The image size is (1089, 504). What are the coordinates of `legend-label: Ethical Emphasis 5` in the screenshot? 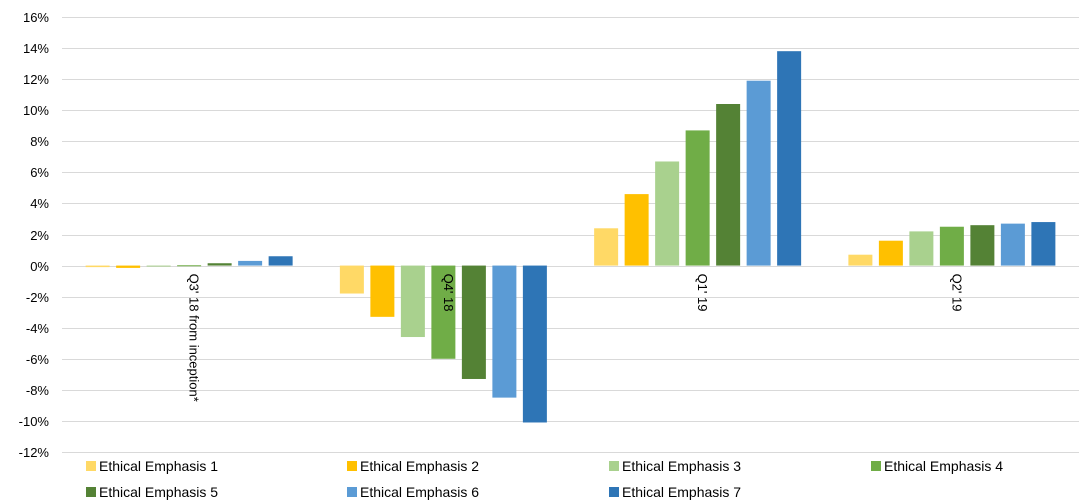 It's located at (158, 492).